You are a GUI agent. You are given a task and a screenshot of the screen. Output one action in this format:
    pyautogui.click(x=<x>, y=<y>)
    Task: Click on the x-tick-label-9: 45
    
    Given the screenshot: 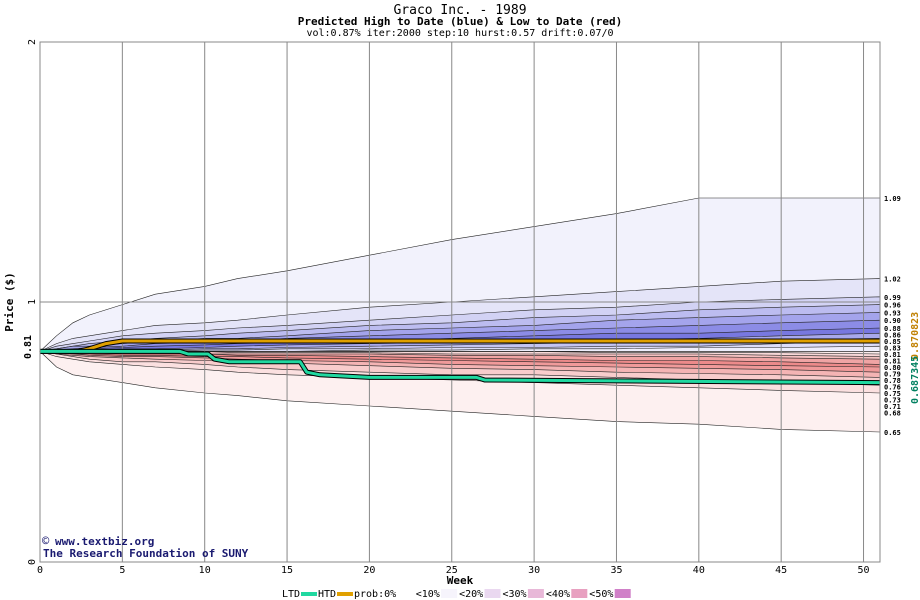 What is the action you would take?
    pyautogui.click(x=781, y=570)
    